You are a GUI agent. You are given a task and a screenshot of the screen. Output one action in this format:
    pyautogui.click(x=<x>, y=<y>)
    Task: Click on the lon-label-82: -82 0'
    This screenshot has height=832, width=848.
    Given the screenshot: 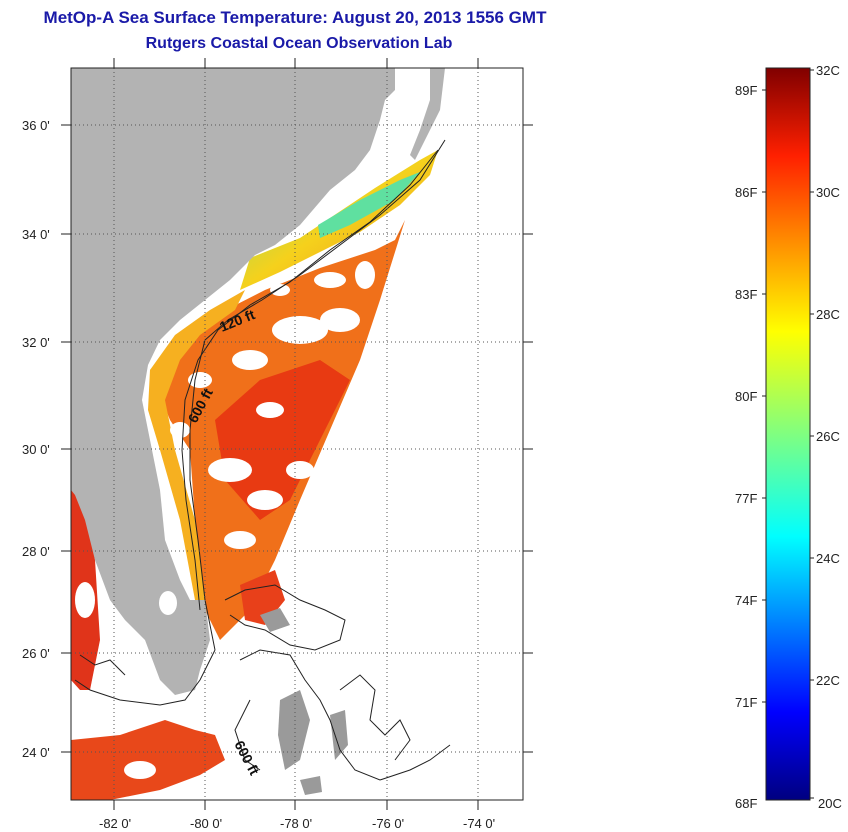 What is the action you would take?
    pyautogui.click(x=115, y=823)
    